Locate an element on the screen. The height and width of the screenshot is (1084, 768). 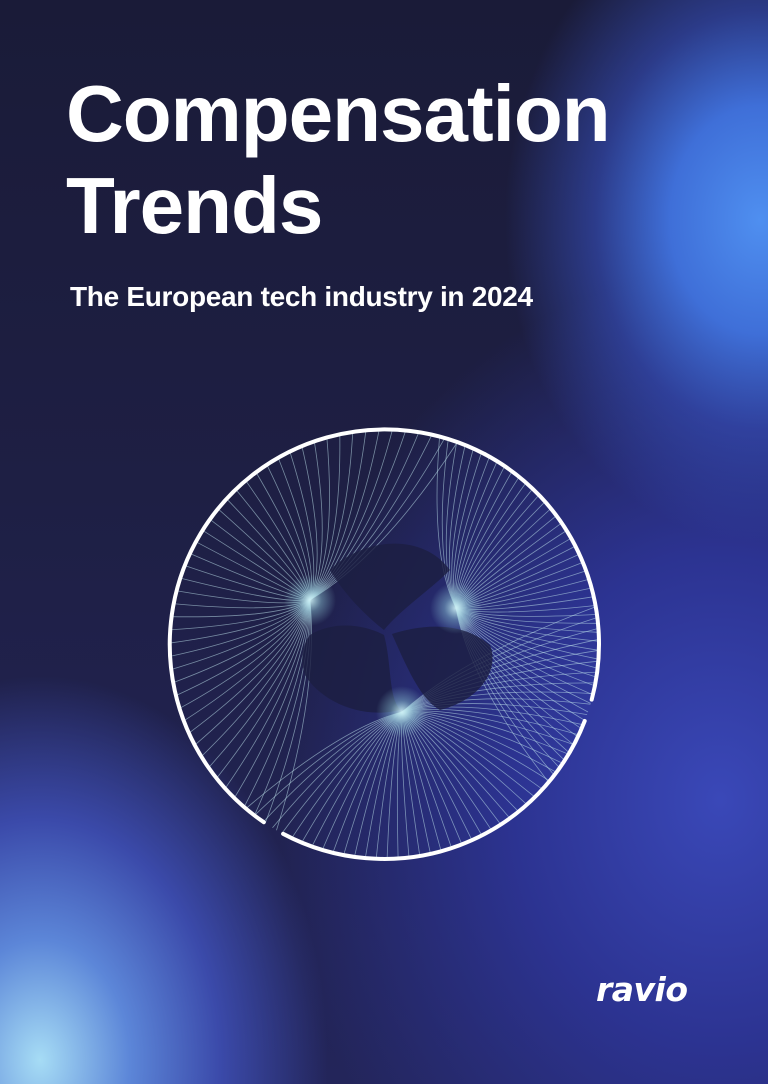
cover-title-line-2: Trends is located at coordinates (194, 205).